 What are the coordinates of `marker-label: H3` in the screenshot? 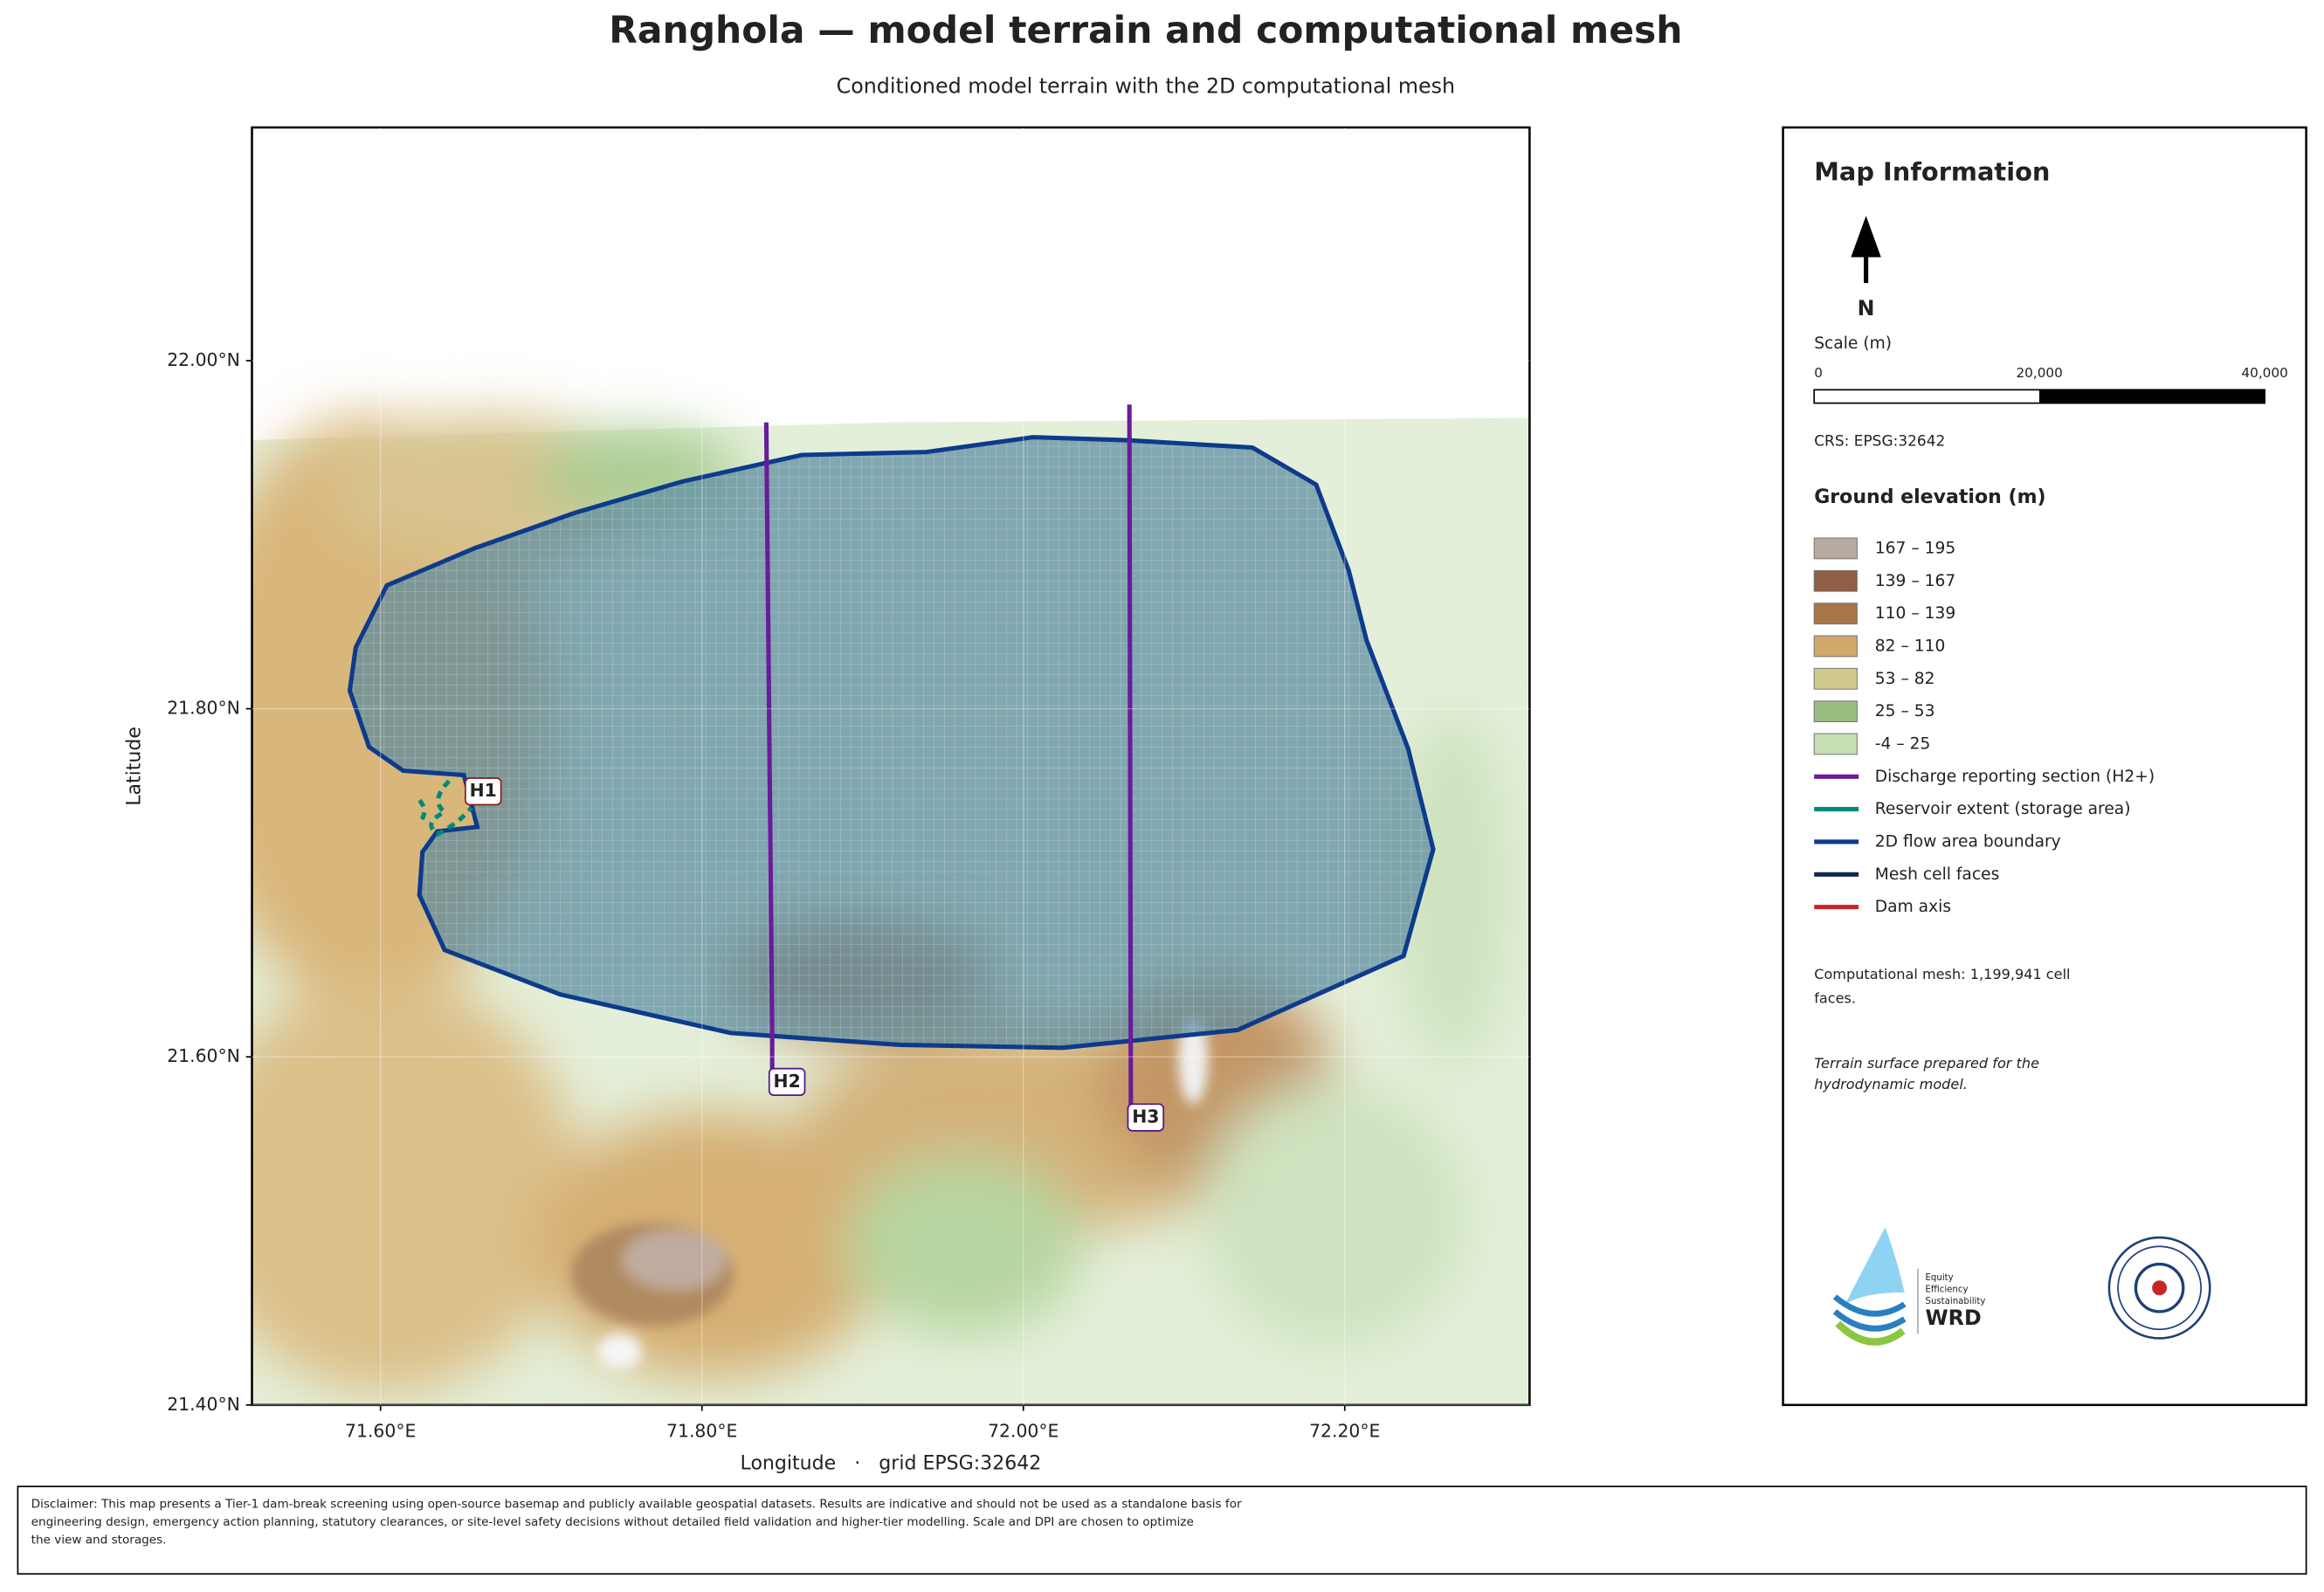 It's located at (1145, 1116).